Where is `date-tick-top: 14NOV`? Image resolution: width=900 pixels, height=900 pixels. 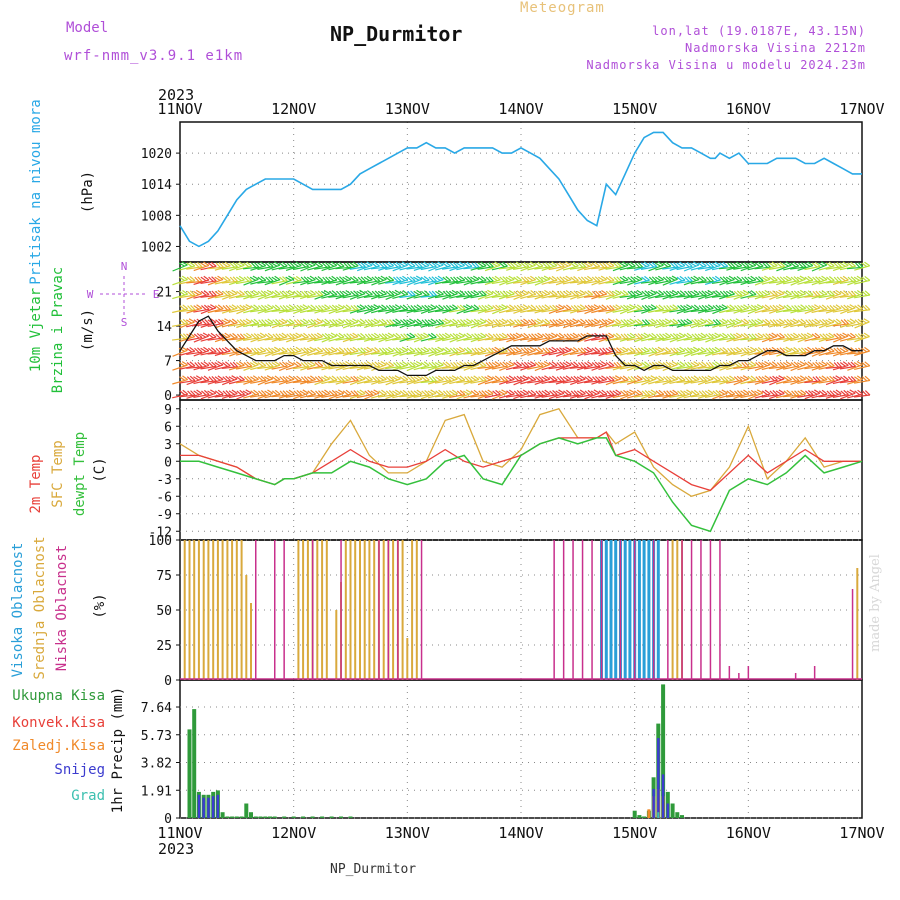
date-tick-top: 14NOV is located at coordinates (520, 109).